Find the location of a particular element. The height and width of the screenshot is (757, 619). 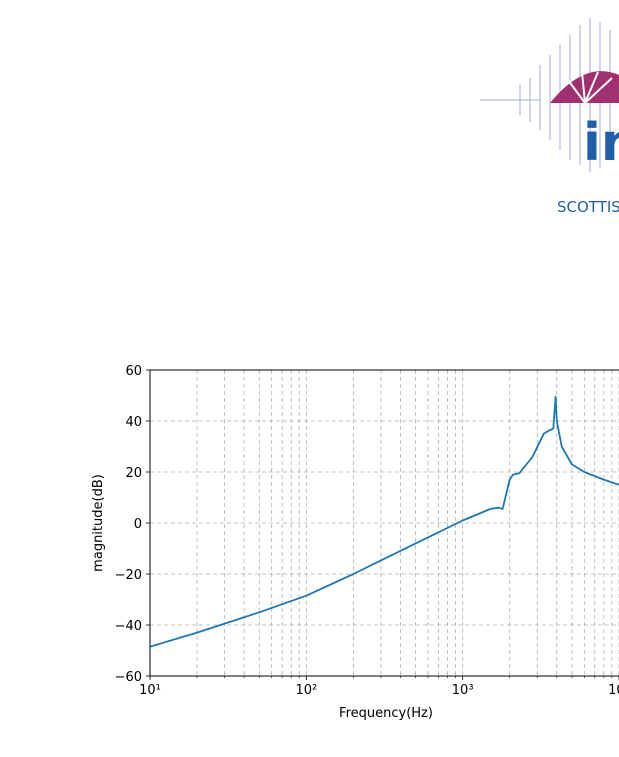

logo-caption: SCOTTIS is located at coordinates (588, 207).